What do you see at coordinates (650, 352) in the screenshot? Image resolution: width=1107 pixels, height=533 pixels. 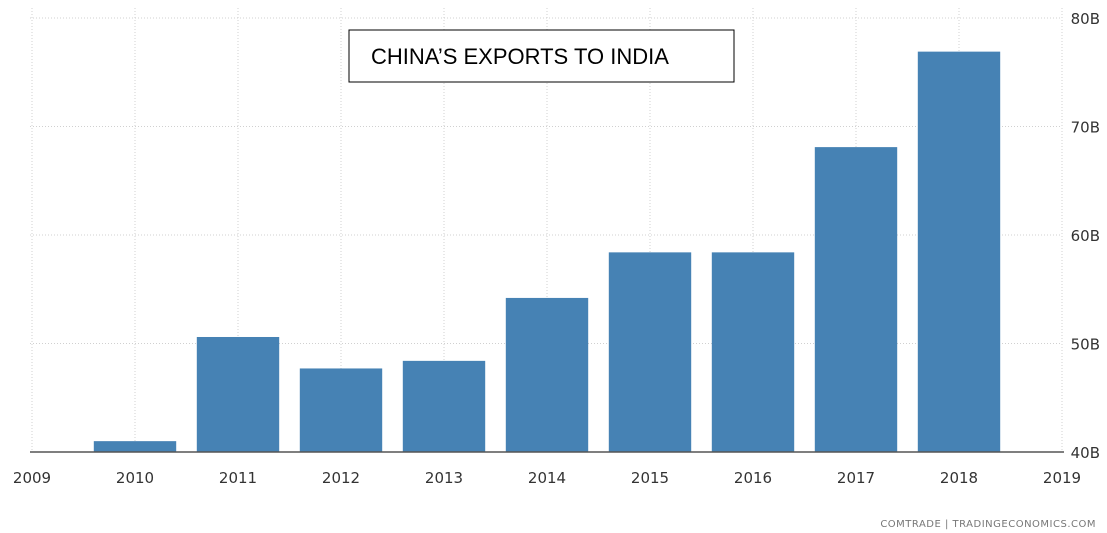 I see `bar-2015` at bounding box center [650, 352].